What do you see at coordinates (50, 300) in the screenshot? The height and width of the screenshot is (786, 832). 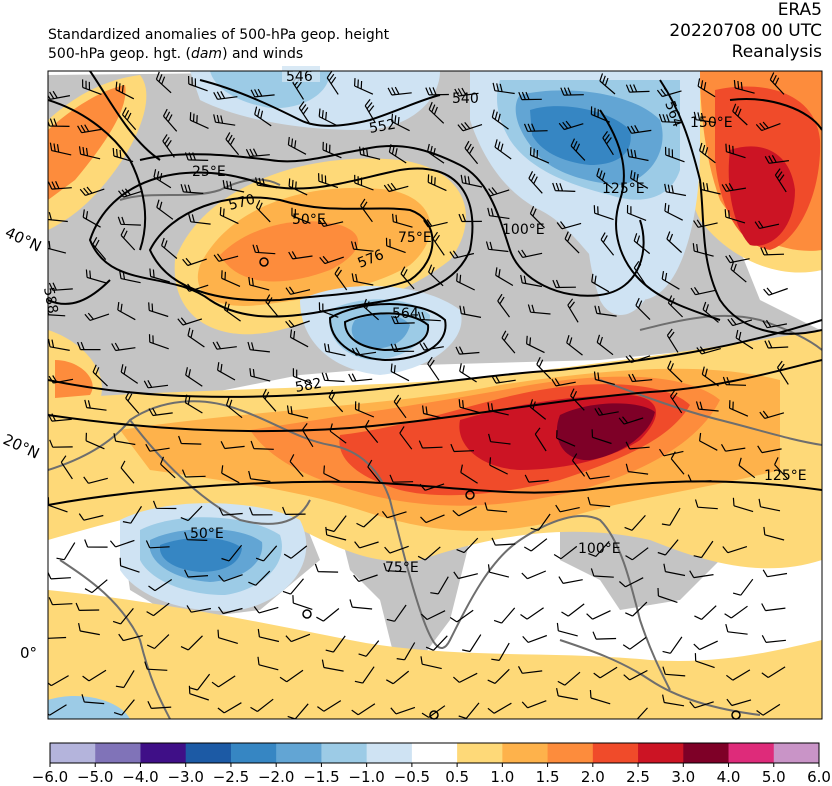 I see `contour-label-588: 588` at bounding box center [50, 300].